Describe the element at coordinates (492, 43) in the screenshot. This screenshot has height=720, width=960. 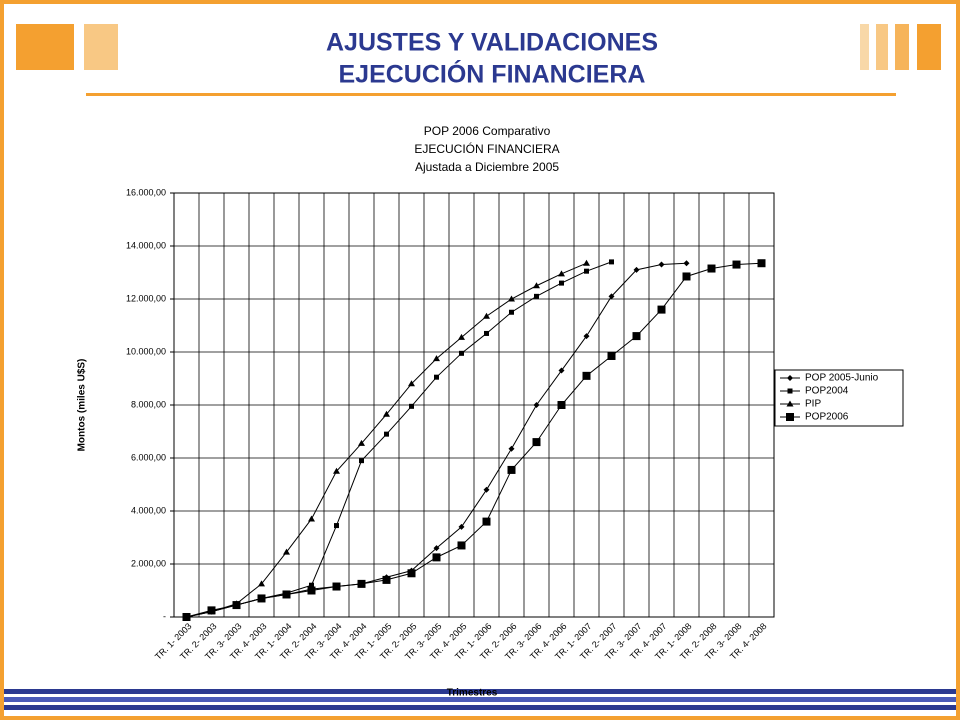
I see `slide-title: AJUSTES Y VALIDACIONES` at that location.